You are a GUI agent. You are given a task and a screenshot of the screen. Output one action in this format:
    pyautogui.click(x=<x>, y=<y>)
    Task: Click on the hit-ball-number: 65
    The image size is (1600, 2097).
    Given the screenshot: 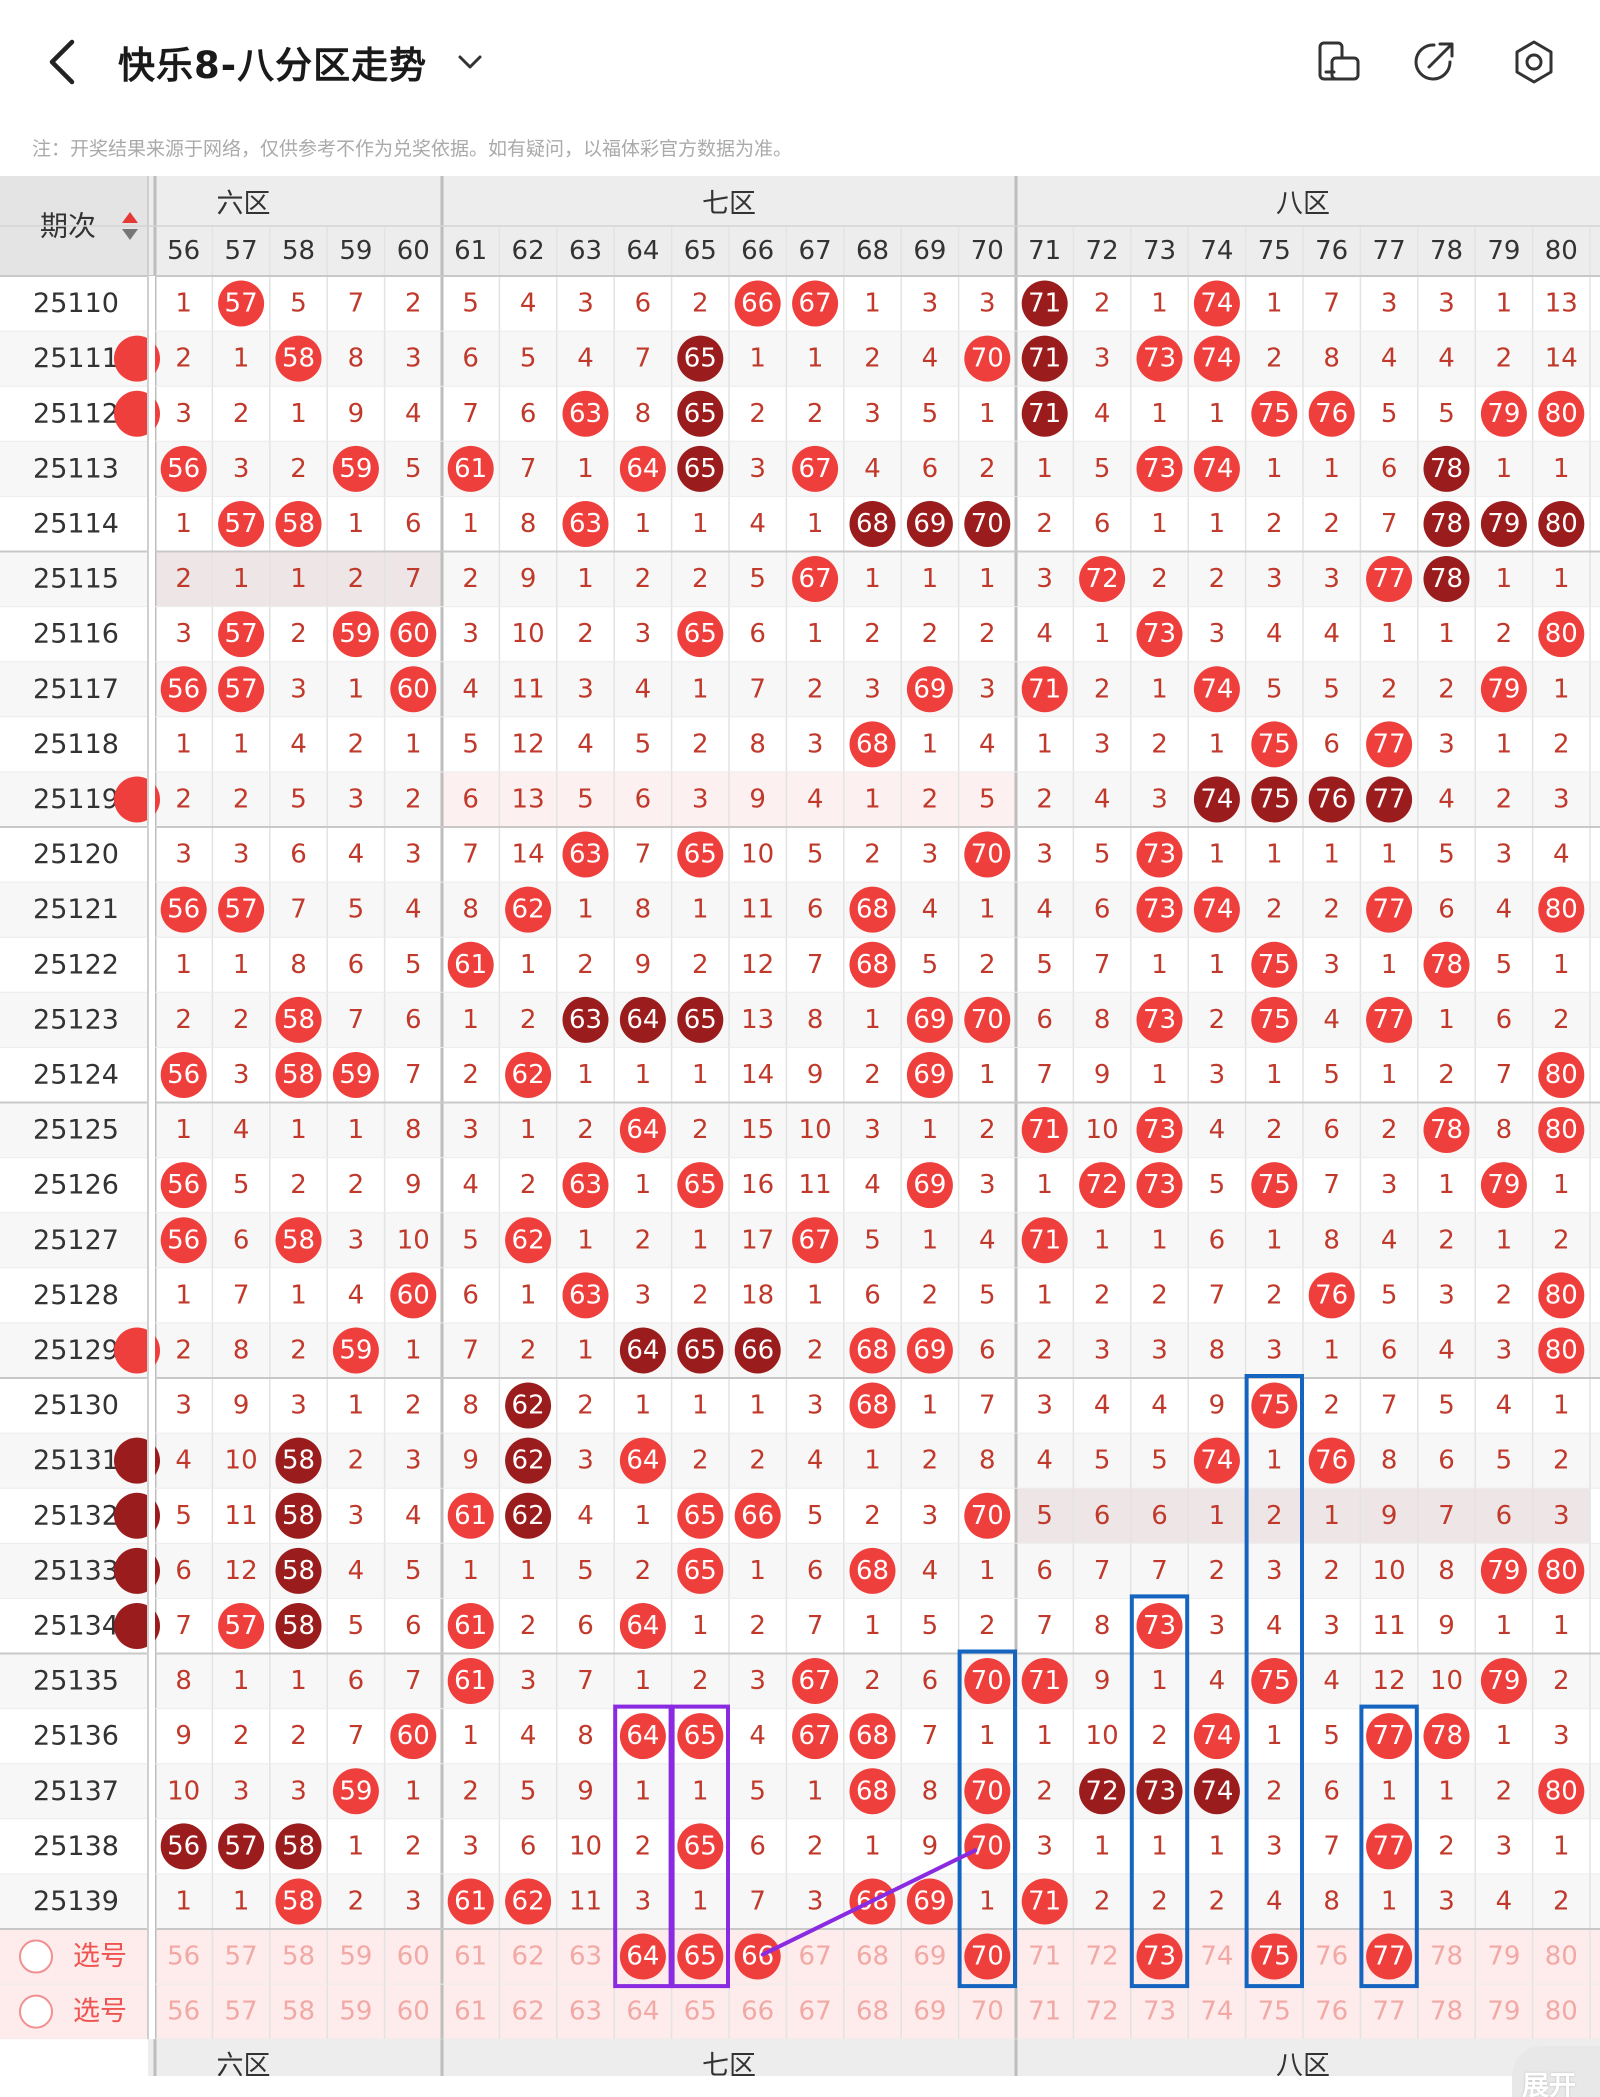 What is the action you would take?
    pyautogui.click(x=700, y=414)
    